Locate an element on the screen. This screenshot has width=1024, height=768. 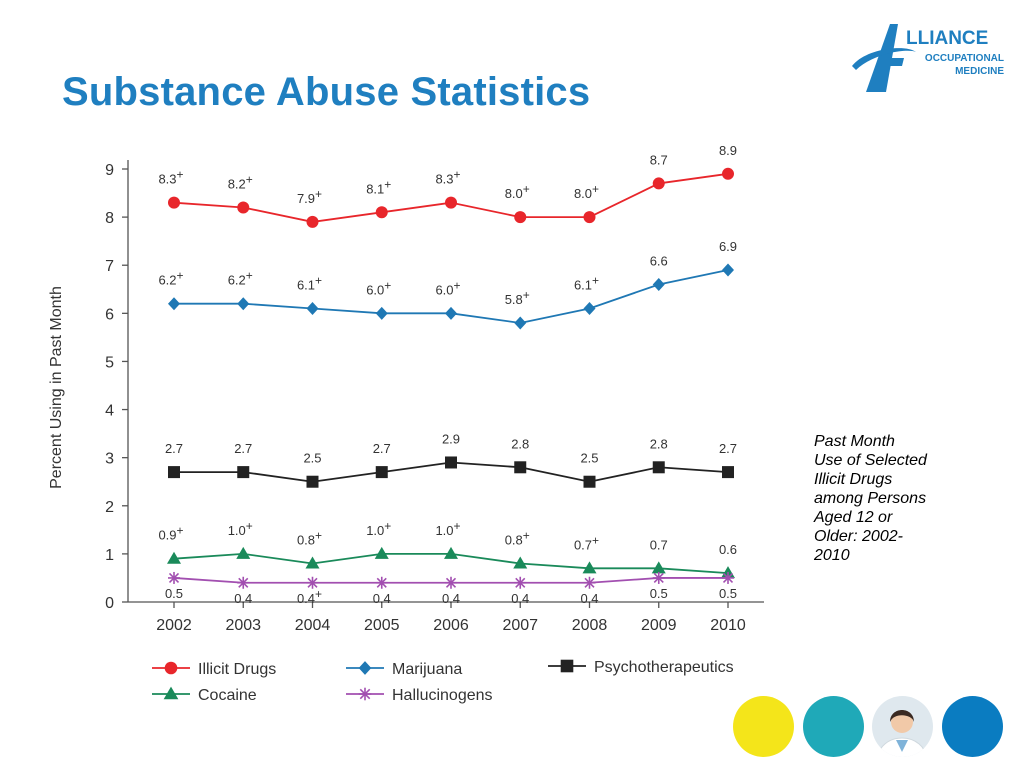
logo-mark-icon is located at coordinates (884, 58).